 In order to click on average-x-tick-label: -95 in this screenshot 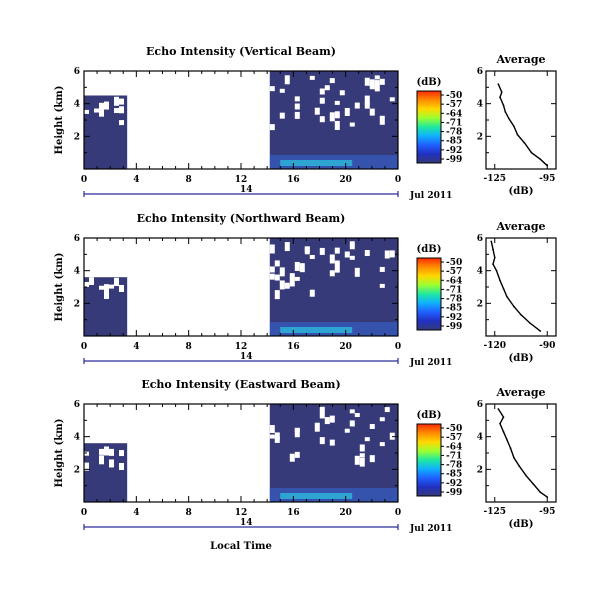, I will do `click(547, 512)`.